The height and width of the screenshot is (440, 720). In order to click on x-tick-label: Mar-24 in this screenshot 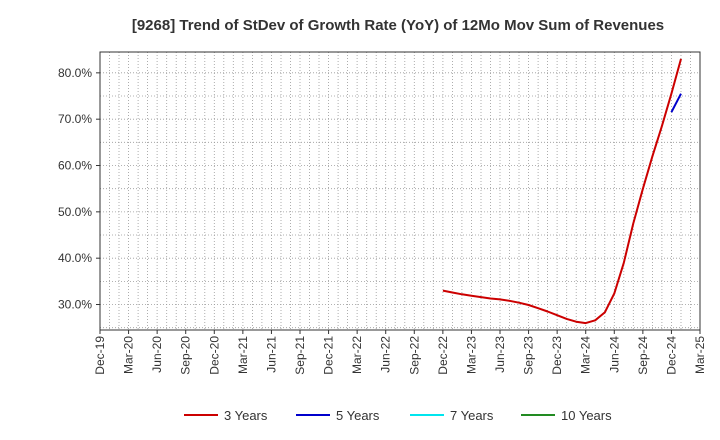, I will do `click(586, 355)`.